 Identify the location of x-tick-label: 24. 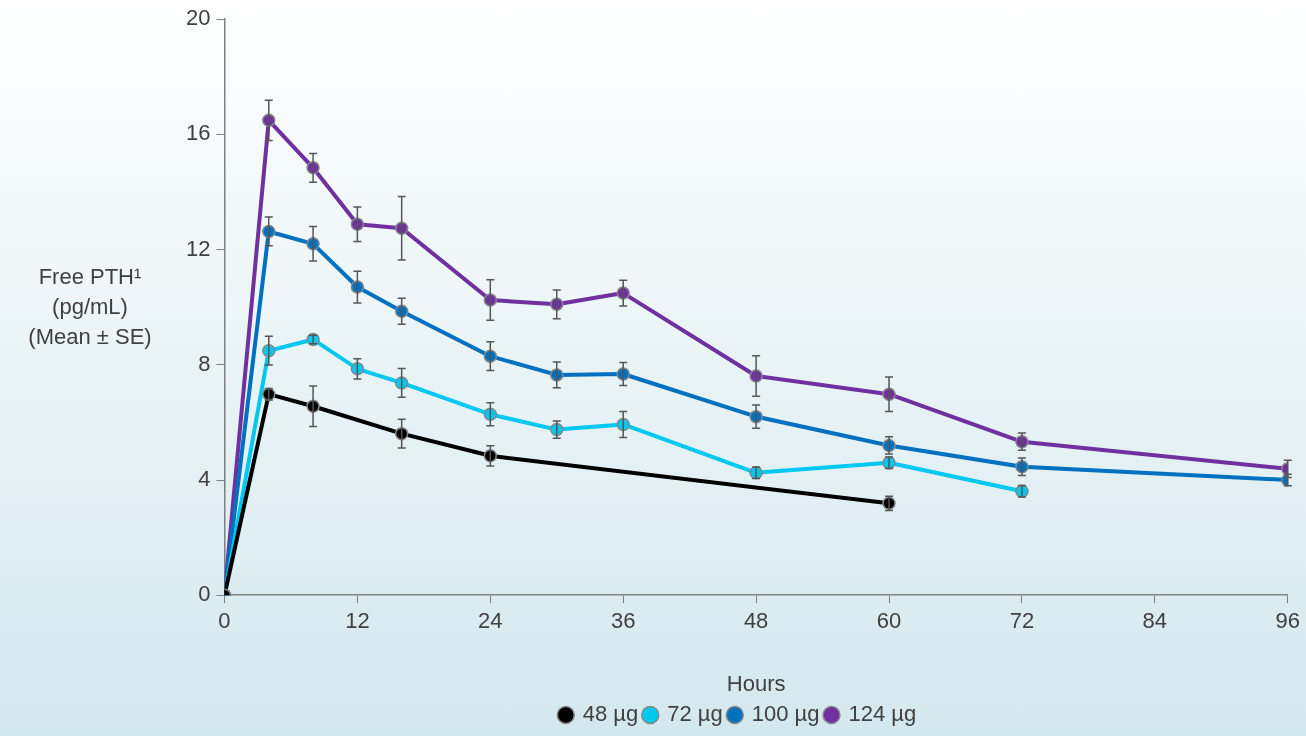
(490, 621).